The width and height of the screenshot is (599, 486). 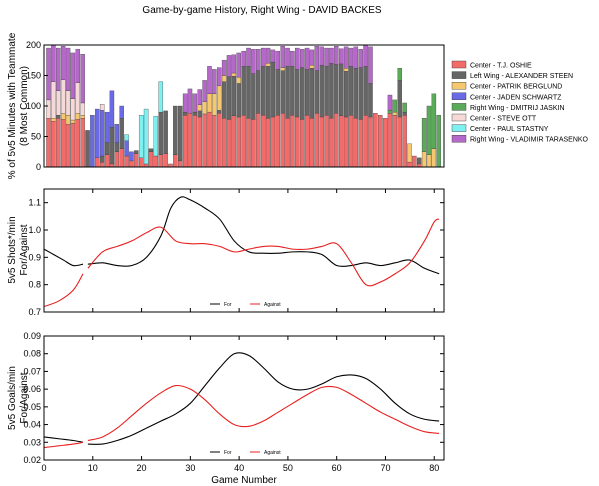 I want to click on y-tick-label: 0.9, so click(x=34, y=257).